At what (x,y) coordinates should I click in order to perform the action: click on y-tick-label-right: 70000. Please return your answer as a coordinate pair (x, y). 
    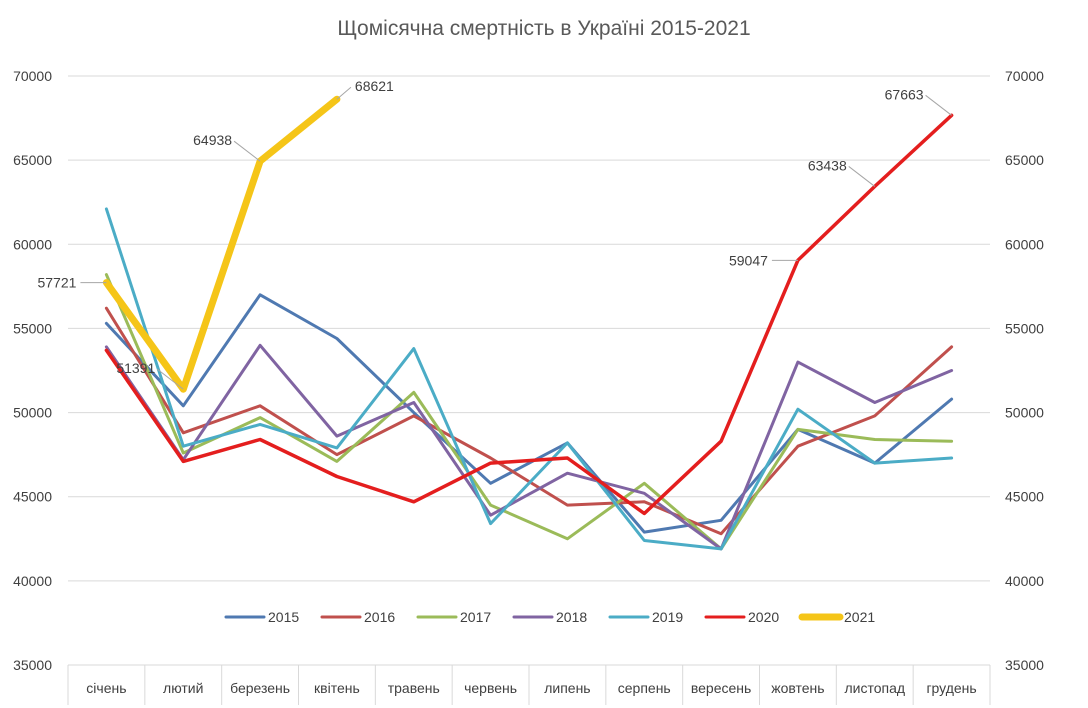
    Looking at the image, I should click on (1024, 76).